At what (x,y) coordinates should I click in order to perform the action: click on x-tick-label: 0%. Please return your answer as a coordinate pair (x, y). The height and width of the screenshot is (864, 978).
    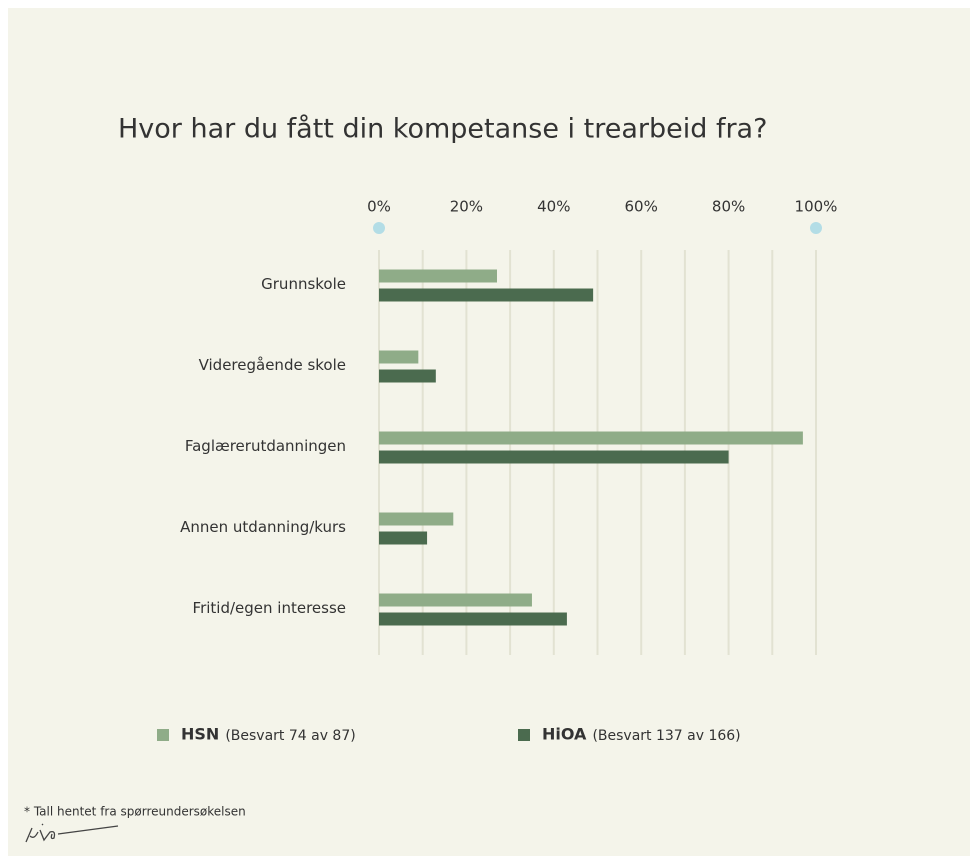
    Looking at the image, I should click on (379, 207).